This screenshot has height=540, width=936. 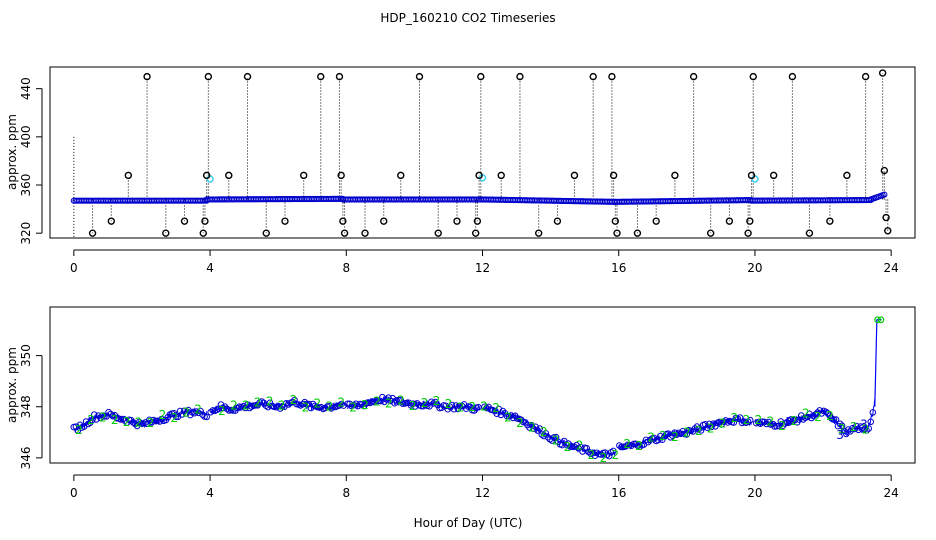 What do you see at coordinates (482, 268) in the screenshot?
I see `x-tick-label: 12` at bounding box center [482, 268].